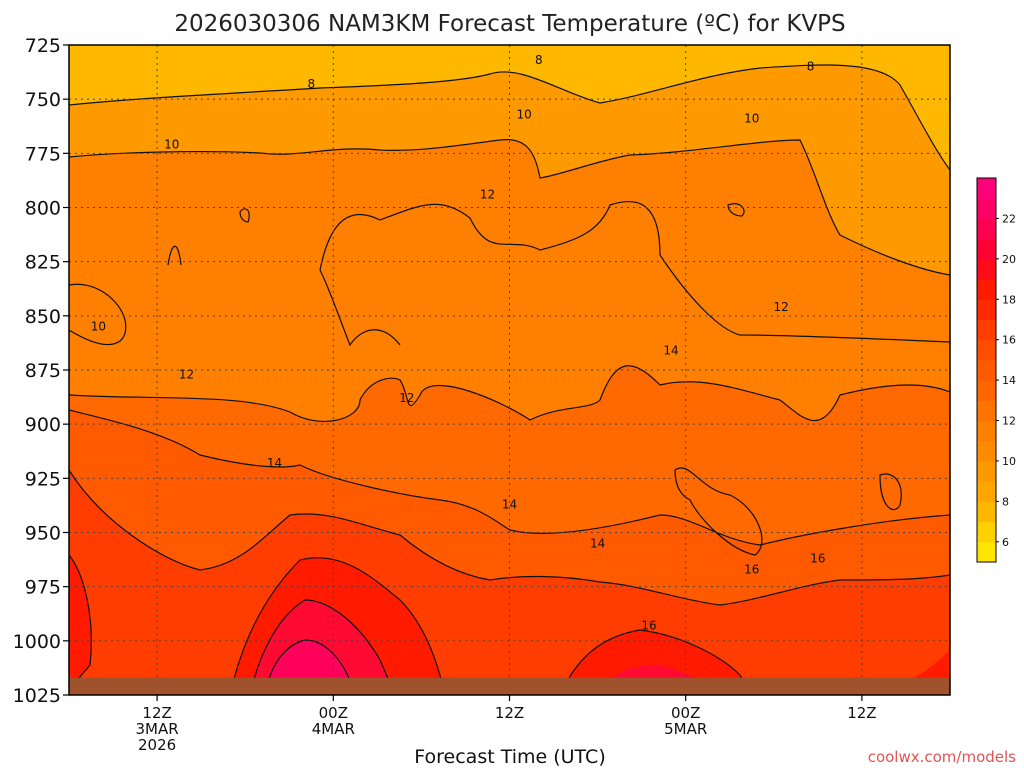 The height and width of the screenshot is (768, 1024). I want to click on y-tick-label: 1000, so click(37, 642).